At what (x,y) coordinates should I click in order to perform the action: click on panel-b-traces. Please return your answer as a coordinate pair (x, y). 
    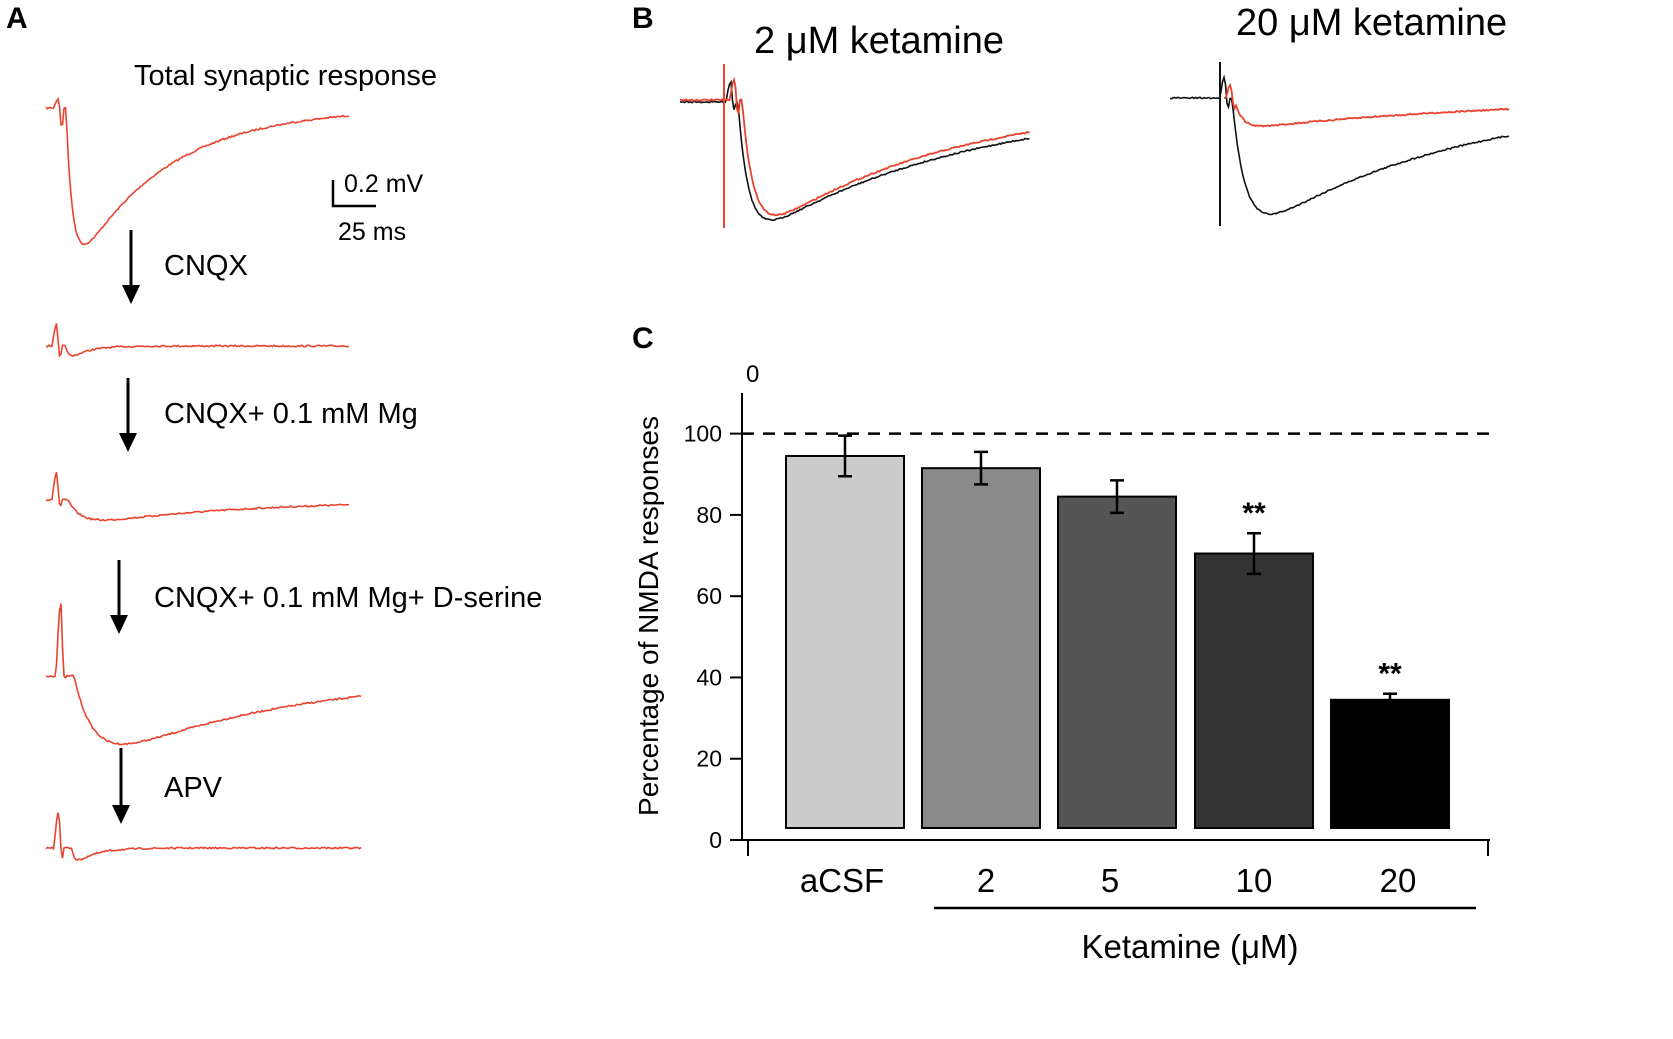
    Looking at the image, I should click on (1094, 145).